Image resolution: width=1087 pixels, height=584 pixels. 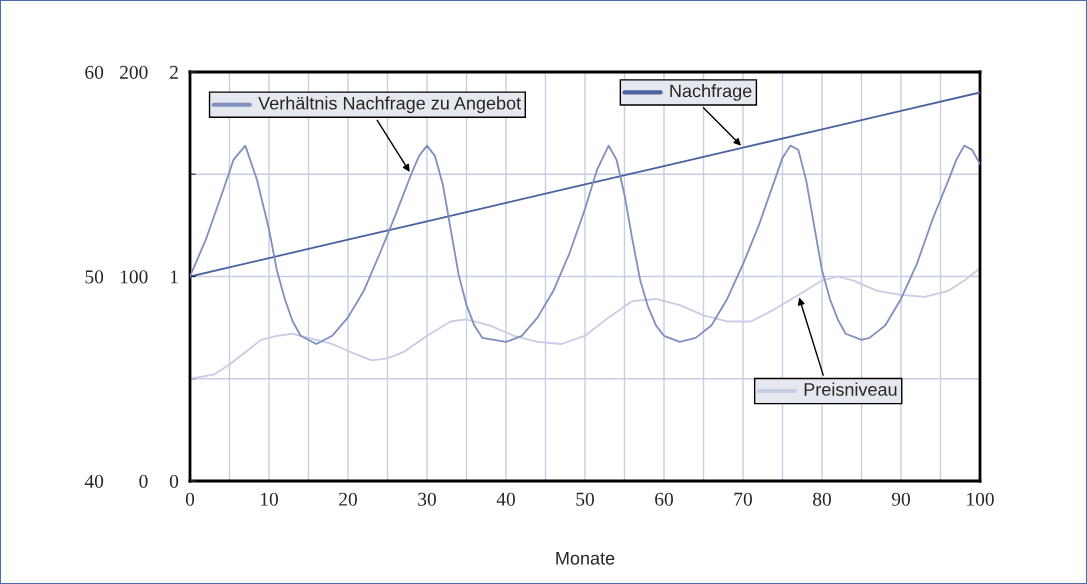 I want to click on y2-tick-label: 200, so click(x=134, y=72).